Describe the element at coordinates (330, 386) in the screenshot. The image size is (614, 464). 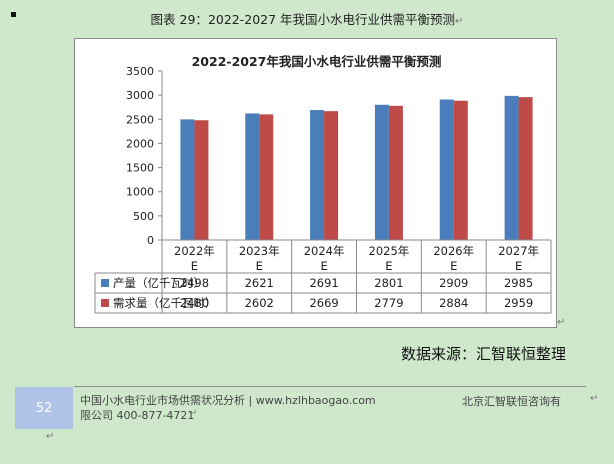
I see `footer-divider` at that location.